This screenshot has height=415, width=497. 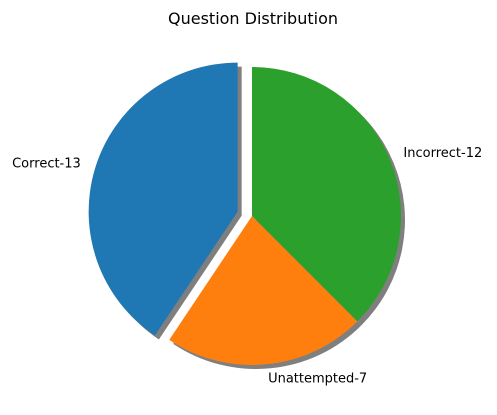 What do you see at coordinates (317, 379) in the screenshot?
I see `slice-label-unattempted-7: Unattempted-7` at bounding box center [317, 379].